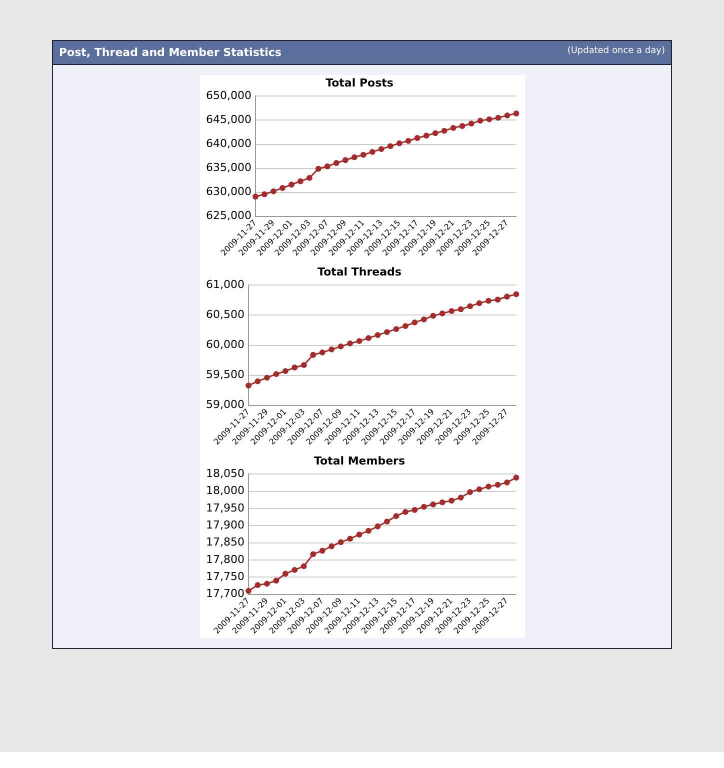 This screenshot has height=768, width=724. What do you see at coordinates (224, 491) in the screenshot?
I see `y-tick-label: 18,000` at bounding box center [224, 491].